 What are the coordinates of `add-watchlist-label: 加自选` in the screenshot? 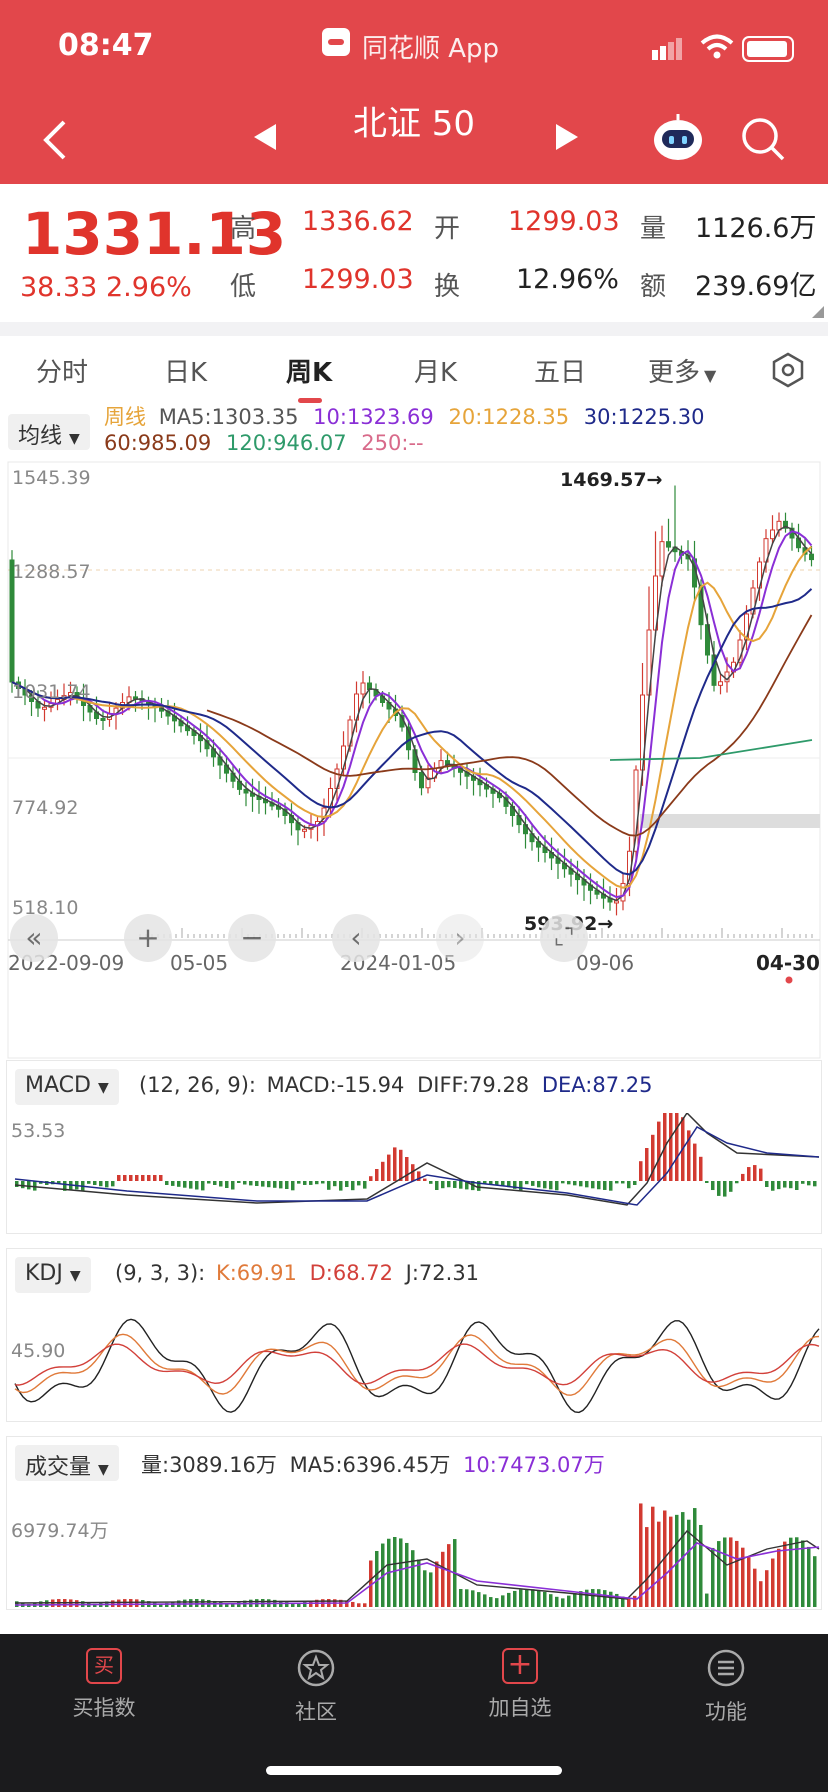 It's located at (520, 1708).